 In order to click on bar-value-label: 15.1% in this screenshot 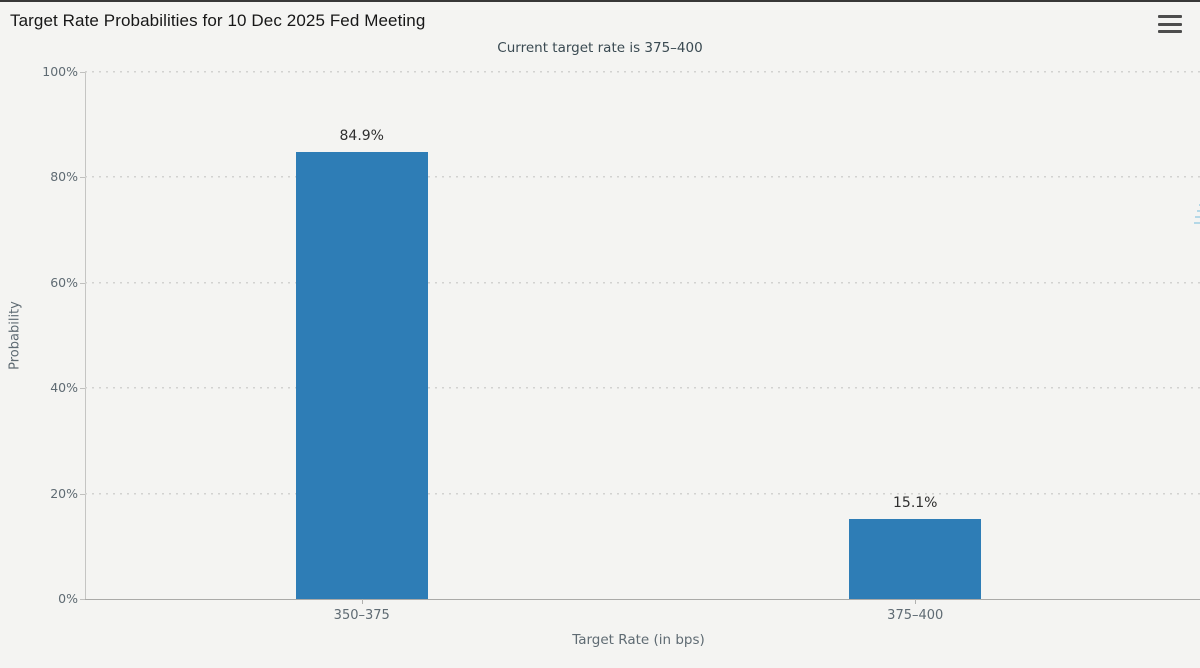, I will do `click(915, 503)`.